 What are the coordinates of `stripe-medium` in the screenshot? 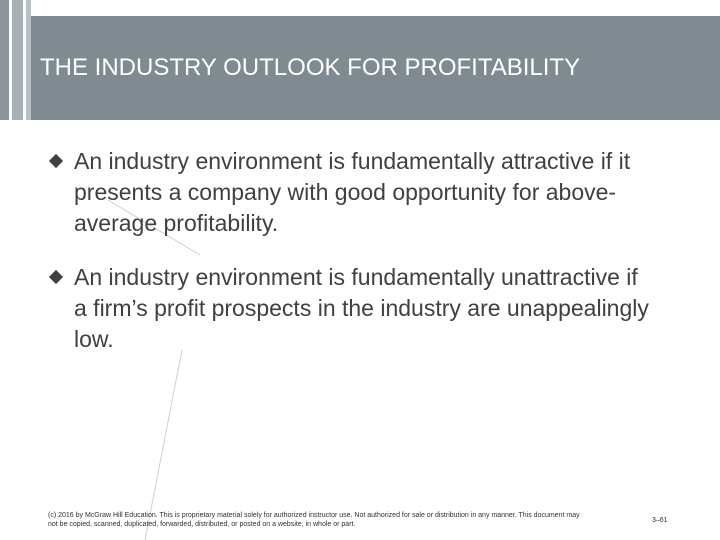 It's located at (17, 60).